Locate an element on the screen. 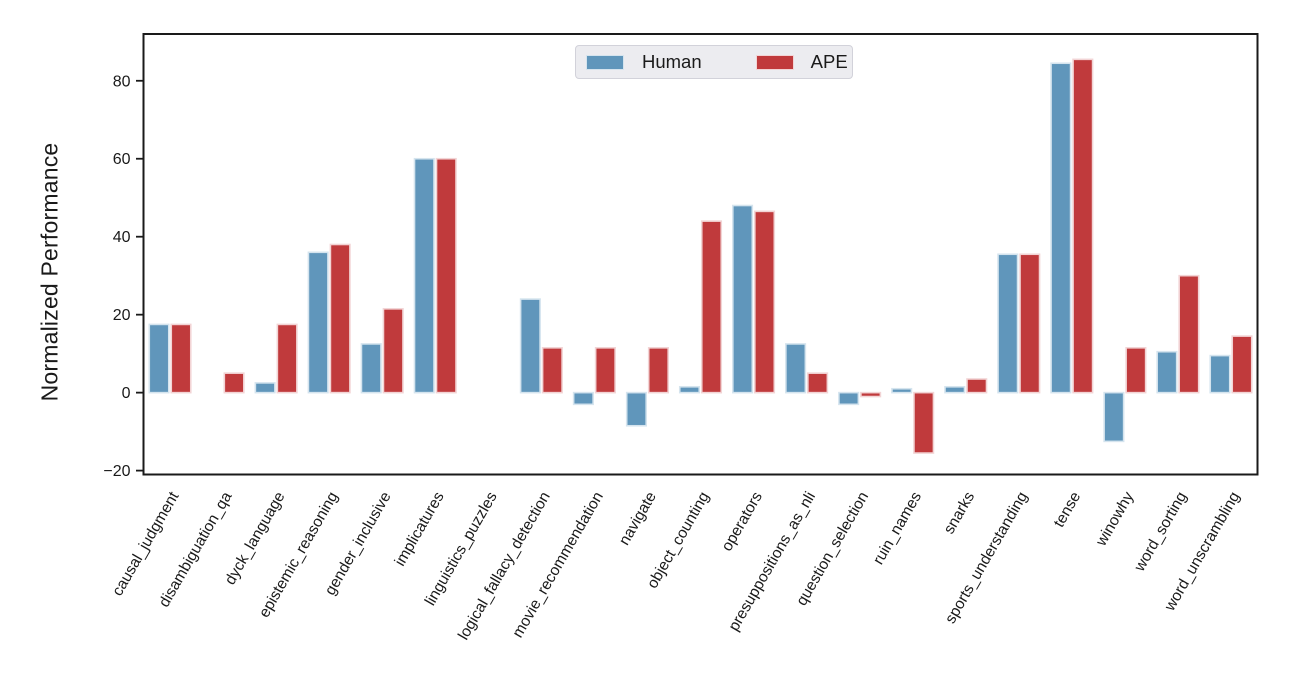 This screenshot has width=1306, height=696. bar-ape-presuppositions_as_nli is located at coordinates (818, 383).